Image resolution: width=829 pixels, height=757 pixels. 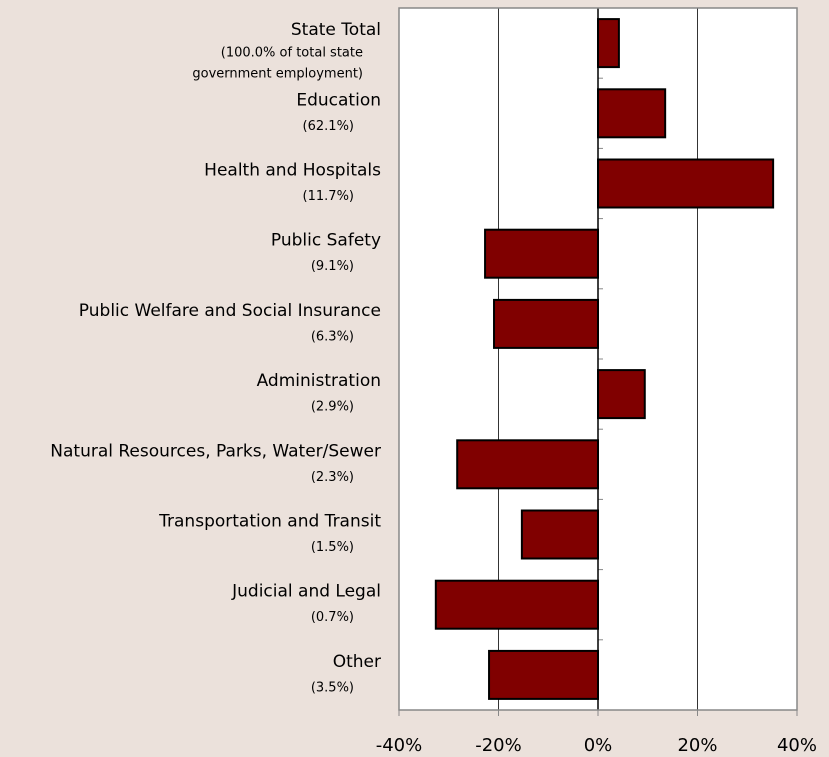 I want to click on x-tick-label: 20%, so click(x=697, y=745).